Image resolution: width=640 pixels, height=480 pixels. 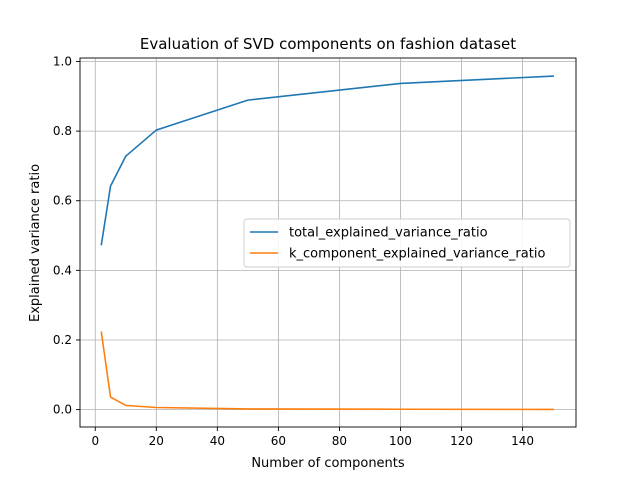 What do you see at coordinates (62, 131) in the screenshot?
I see `y-tick-label: 0.8` at bounding box center [62, 131].